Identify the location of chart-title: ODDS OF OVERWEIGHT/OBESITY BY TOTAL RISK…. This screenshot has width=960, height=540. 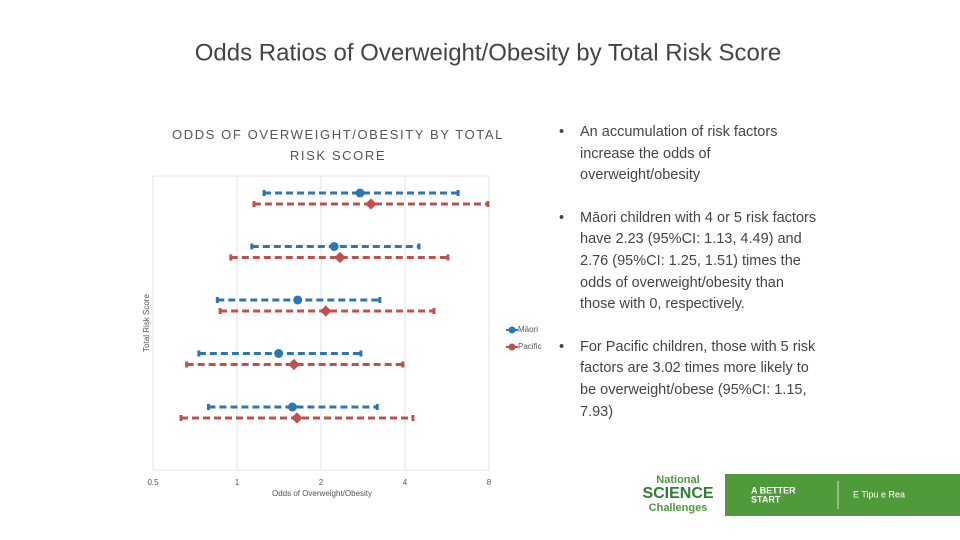
(338, 145).